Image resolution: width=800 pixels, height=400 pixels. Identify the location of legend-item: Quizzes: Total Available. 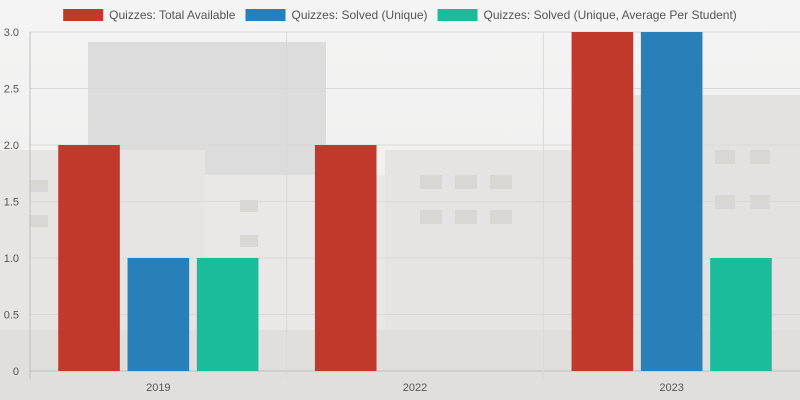
(149, 15).